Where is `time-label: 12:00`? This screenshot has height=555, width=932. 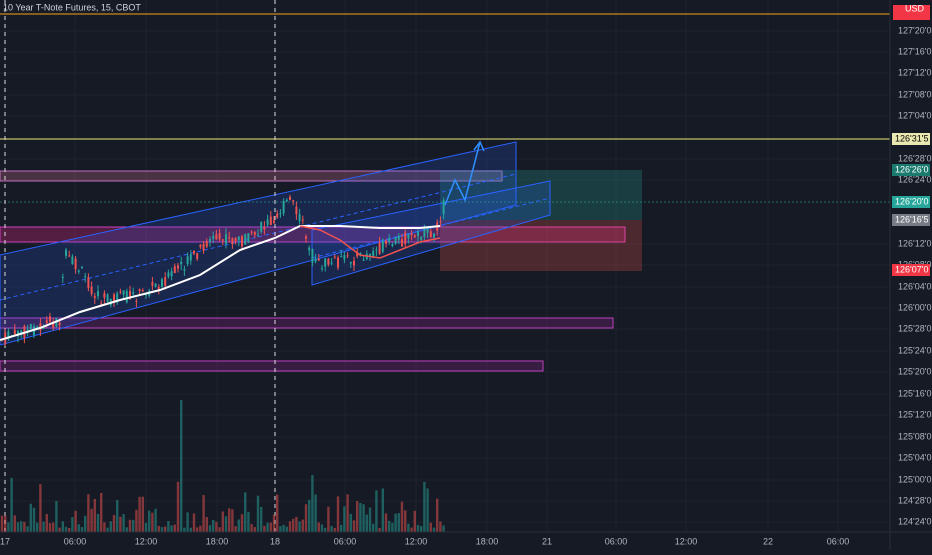 time-label: 12:00 is located at coordinates (146, 541).